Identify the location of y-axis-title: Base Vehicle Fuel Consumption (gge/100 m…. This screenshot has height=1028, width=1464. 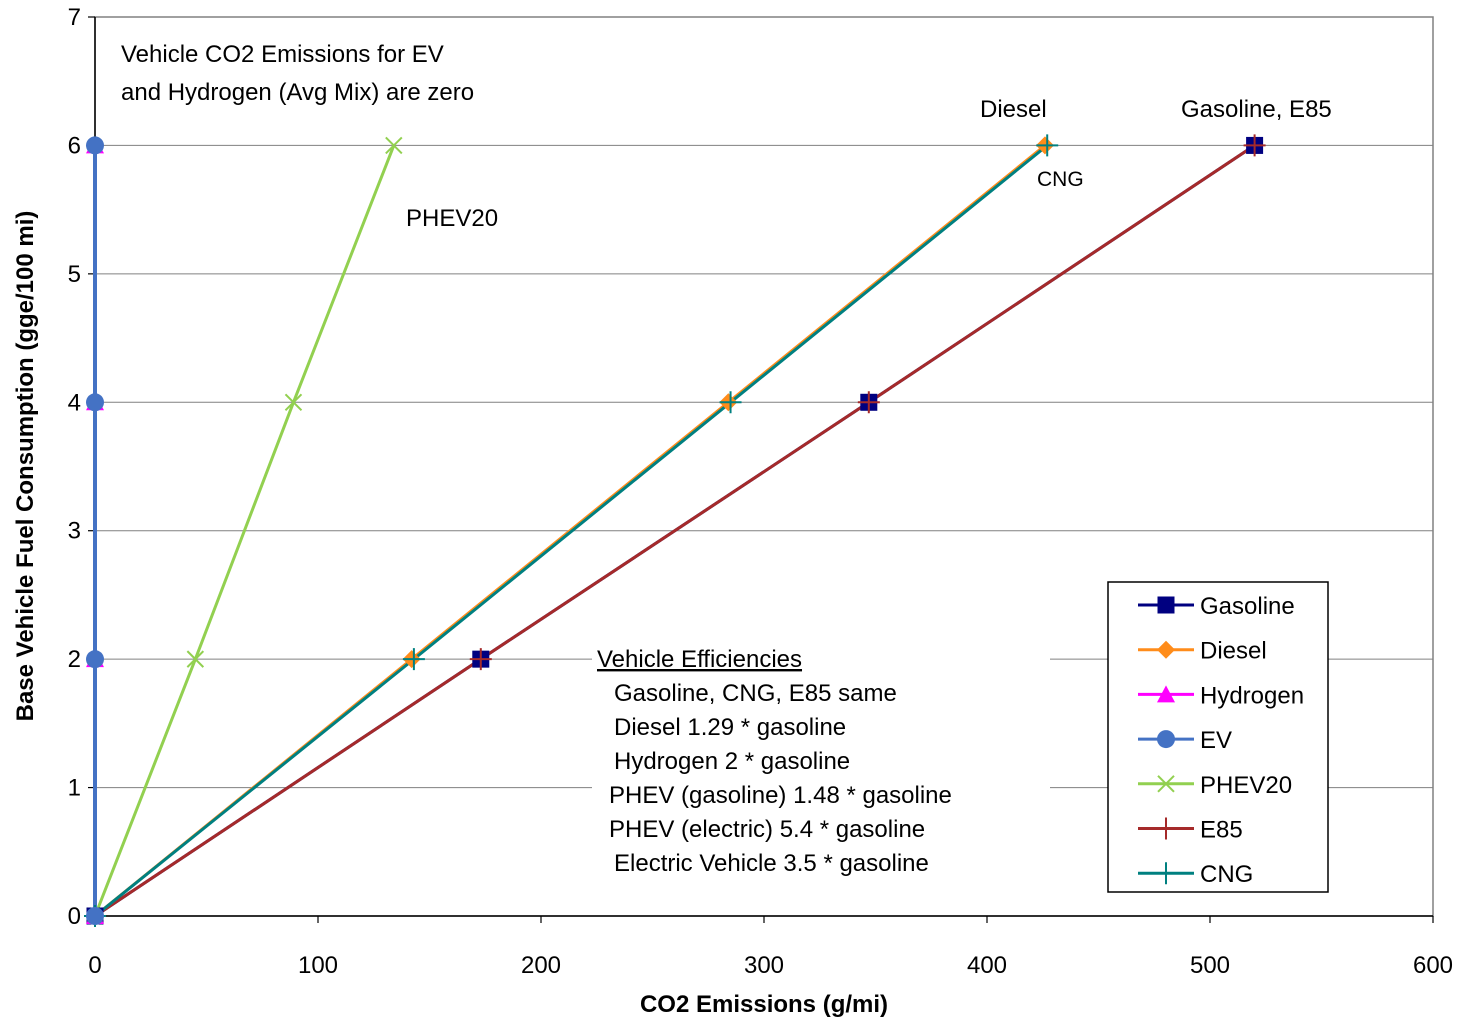
(25, 466).